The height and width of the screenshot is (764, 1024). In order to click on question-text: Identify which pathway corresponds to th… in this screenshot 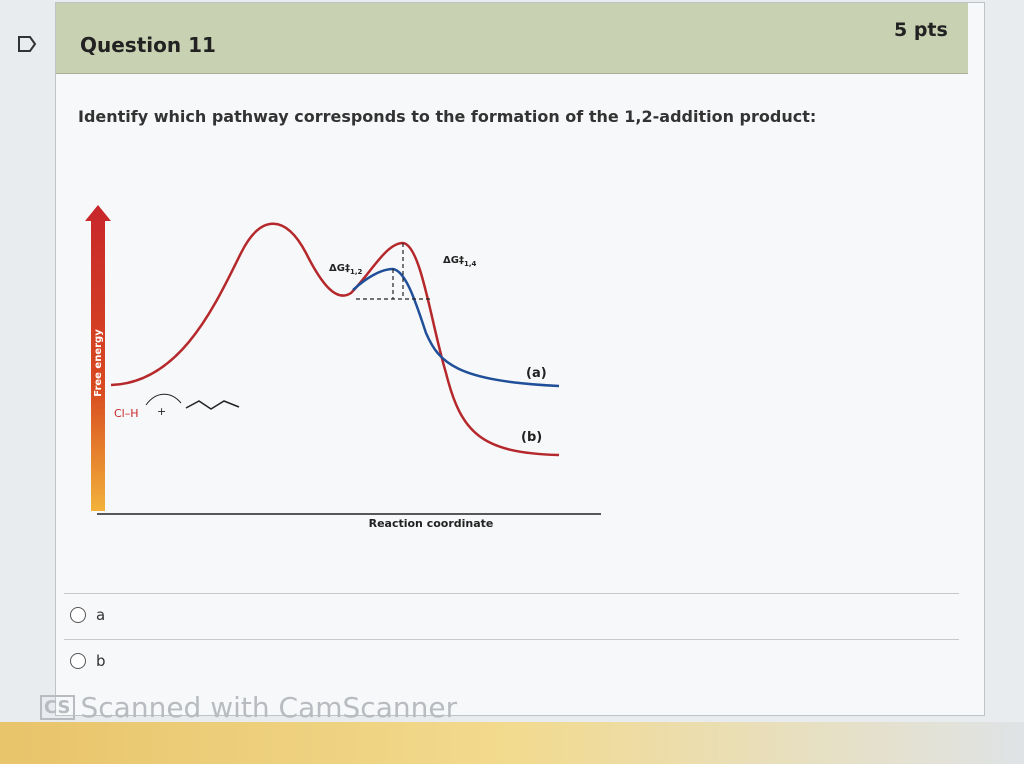, I will do `click(447, 116)`.